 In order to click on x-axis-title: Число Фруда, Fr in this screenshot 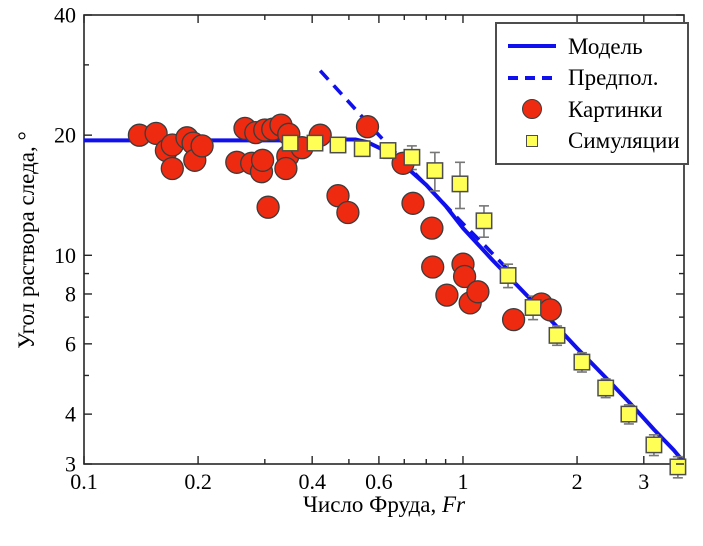, I will do `click(384, 505)`.